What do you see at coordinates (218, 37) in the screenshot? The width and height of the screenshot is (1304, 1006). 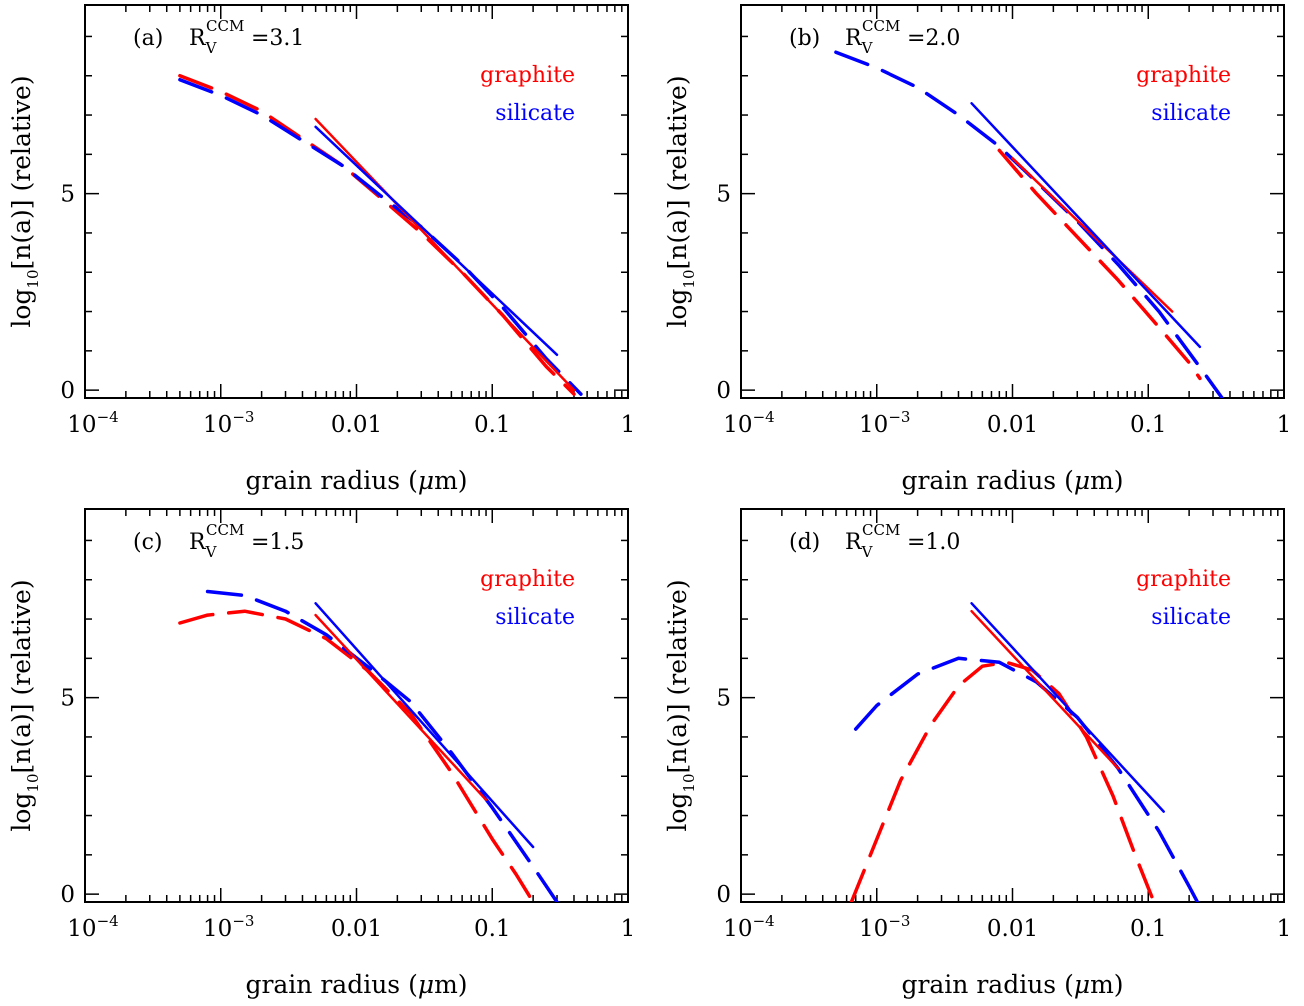 I see `panel-label: (a) RVCCM =3.1` at bounding box center [218, 37].